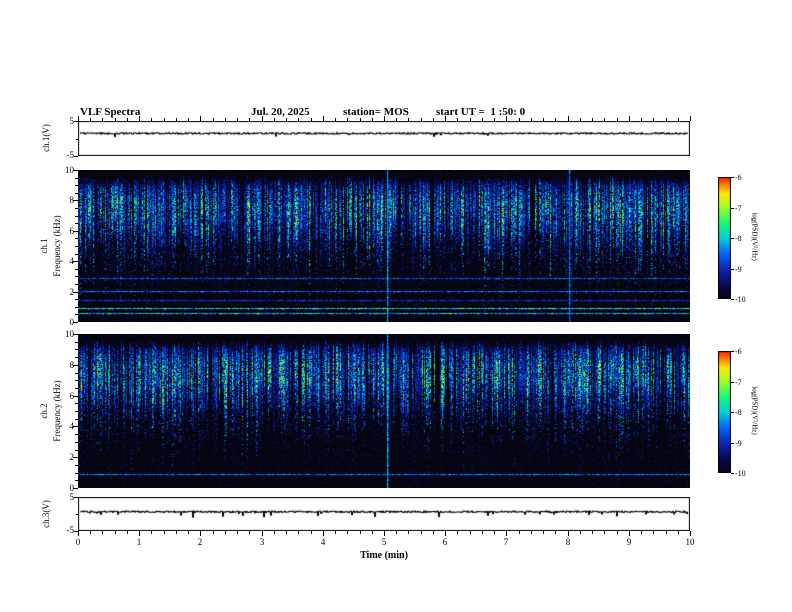  What do you see at coordinates (738, 412) in the screenshot?
I see `cbar2-tick-label: -8` at bounding box center [738, 412].